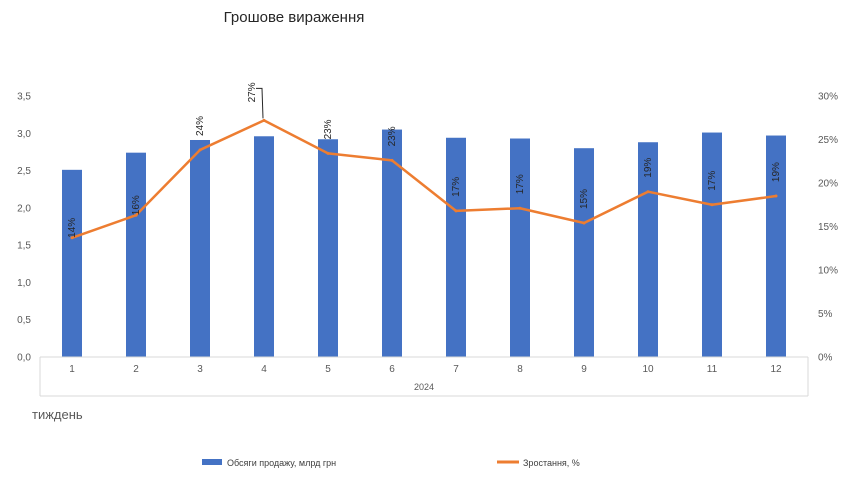 This screenshot has width=850, height=479. Describe the element at coordinates (825, 314) in the screenshot. I see `right-tick-label: 5%` at that location.